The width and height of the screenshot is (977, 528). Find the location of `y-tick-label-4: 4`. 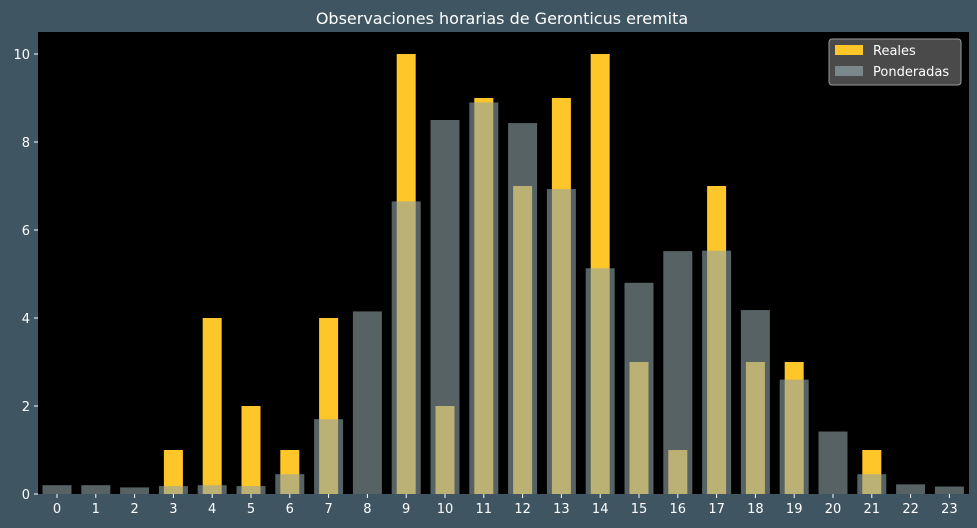

y-tick-label-4: 4 is located at coordinates (26, 319).